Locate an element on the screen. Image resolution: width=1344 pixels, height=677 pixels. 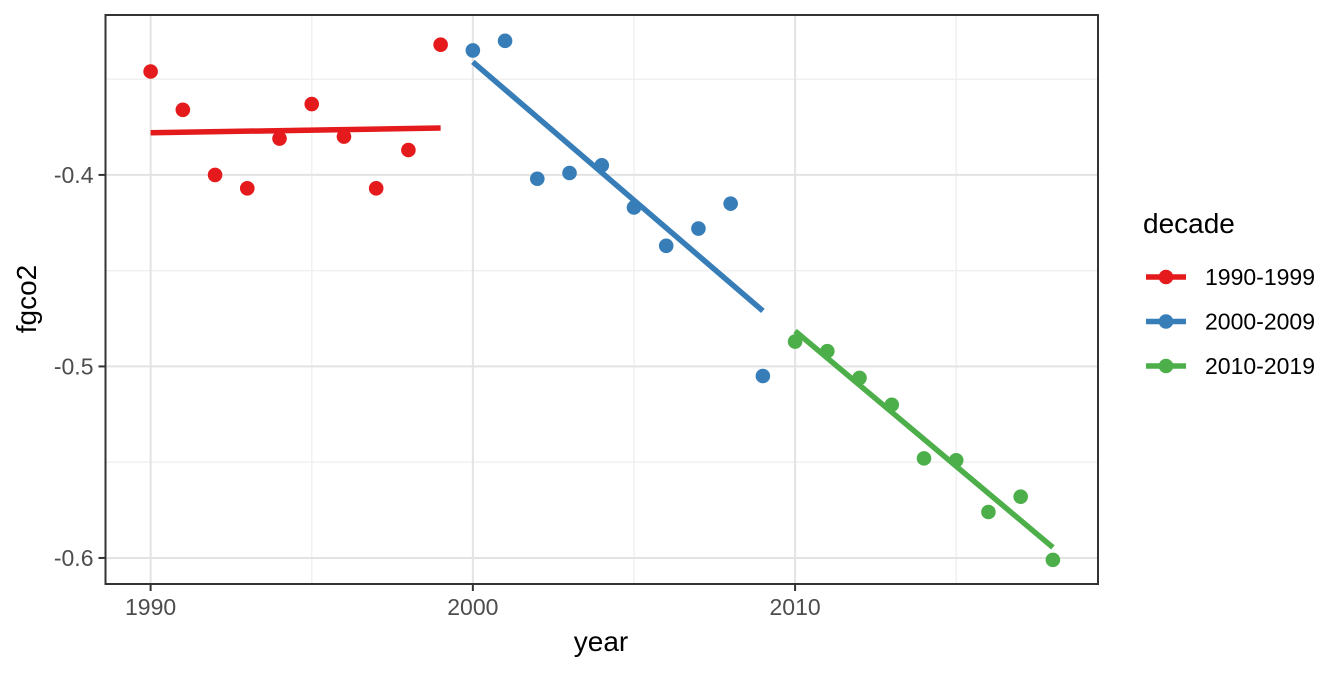
point-1990-1999-1992 is located at coordinates (215, 175).